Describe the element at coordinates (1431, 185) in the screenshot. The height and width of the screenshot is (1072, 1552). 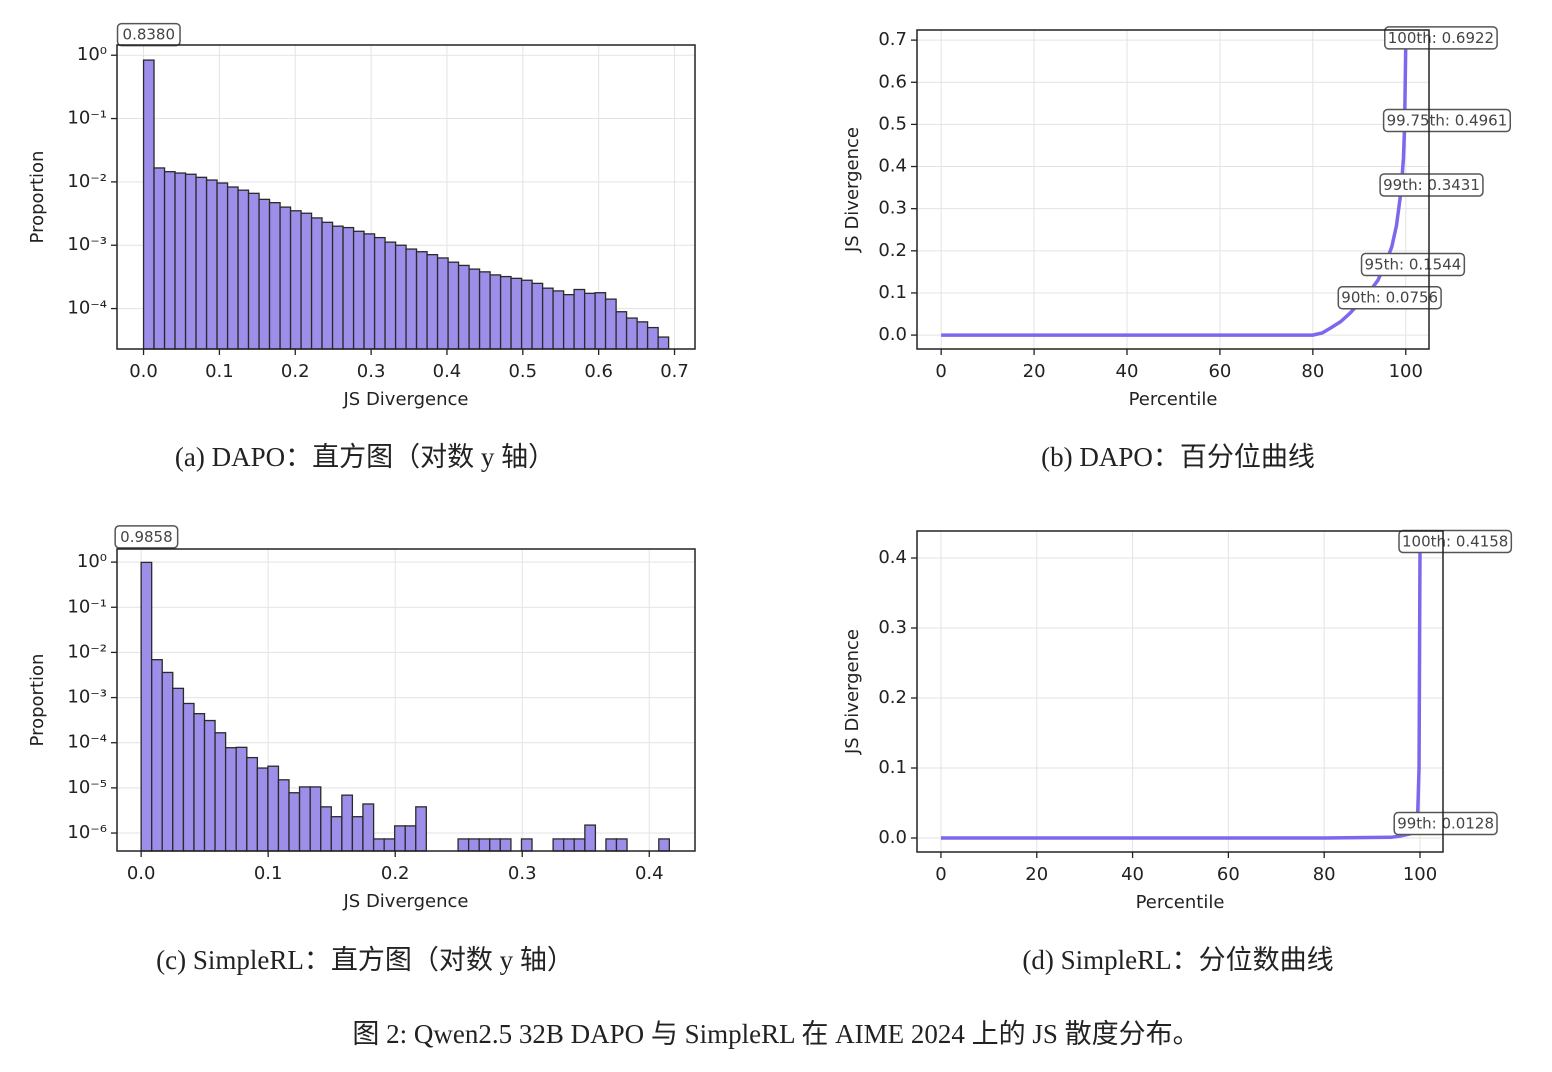
I see `annotation: 99th: 0.3431` at that location.